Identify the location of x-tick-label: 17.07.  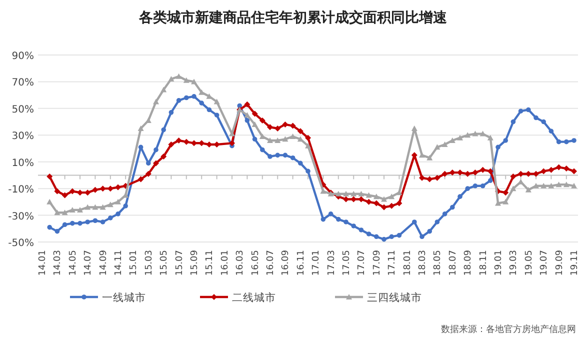
(362, 263).